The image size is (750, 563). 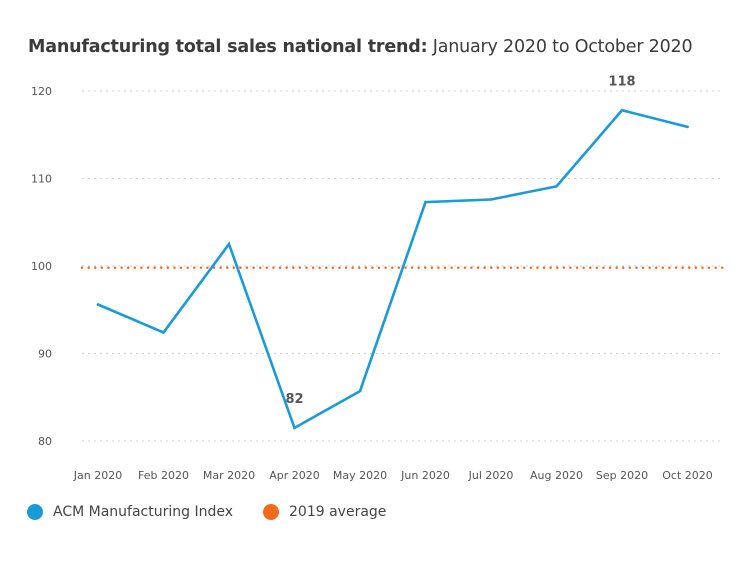 What do you see at coordinates (621, 81) in the screenshot?
I see `data-label-118: 118` at bounding box center [621, 81].